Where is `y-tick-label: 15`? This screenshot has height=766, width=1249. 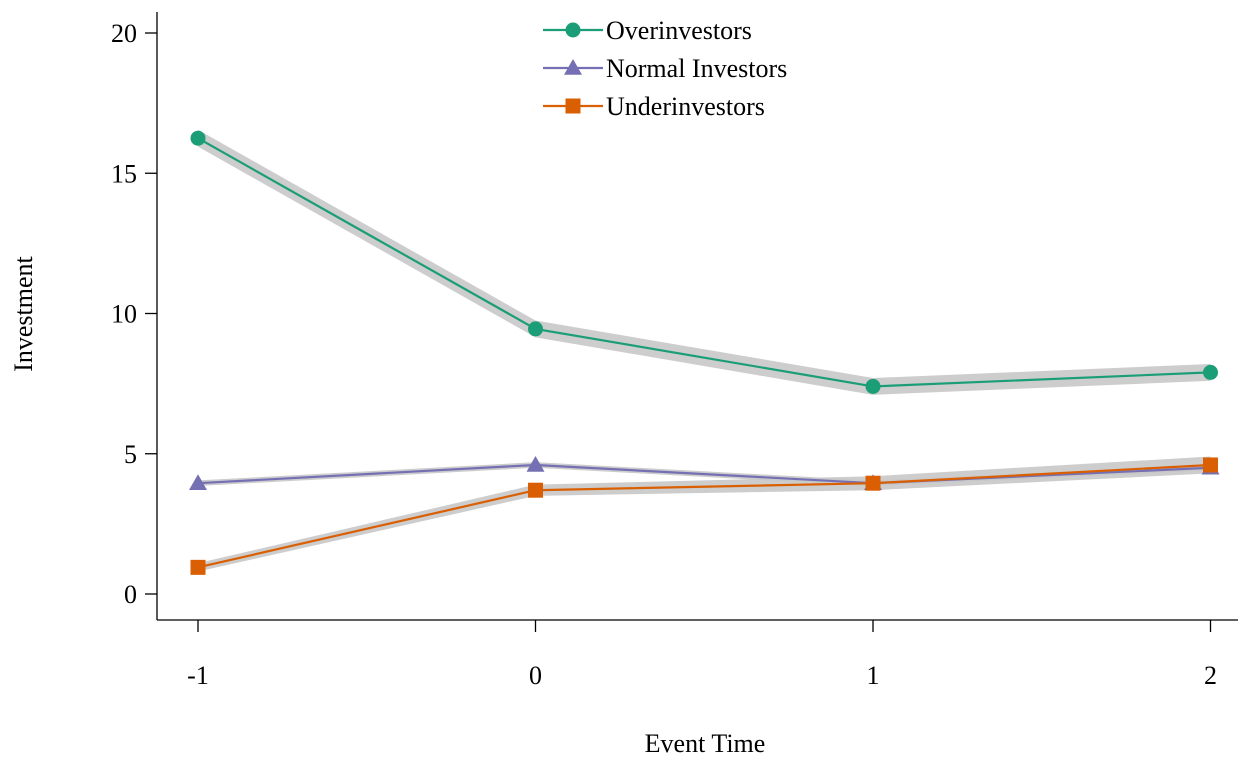
y-tick-label: 15 is located at coordinates (124, 173).